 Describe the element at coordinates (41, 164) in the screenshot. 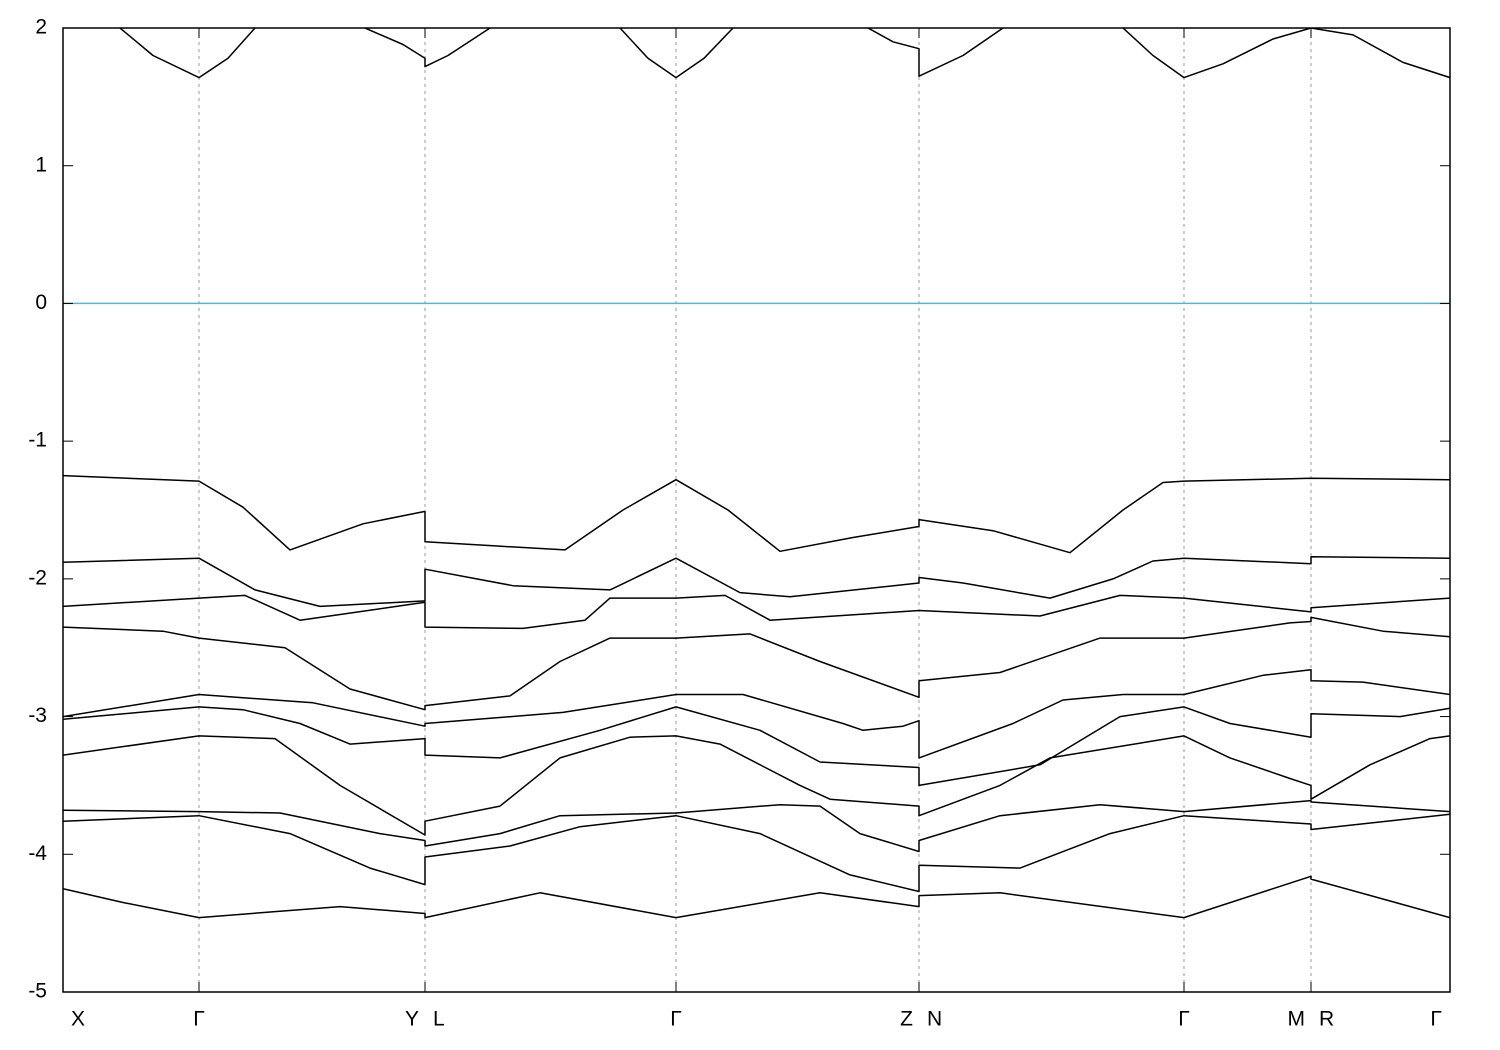

I see `y-tick-label: 1` at that location.